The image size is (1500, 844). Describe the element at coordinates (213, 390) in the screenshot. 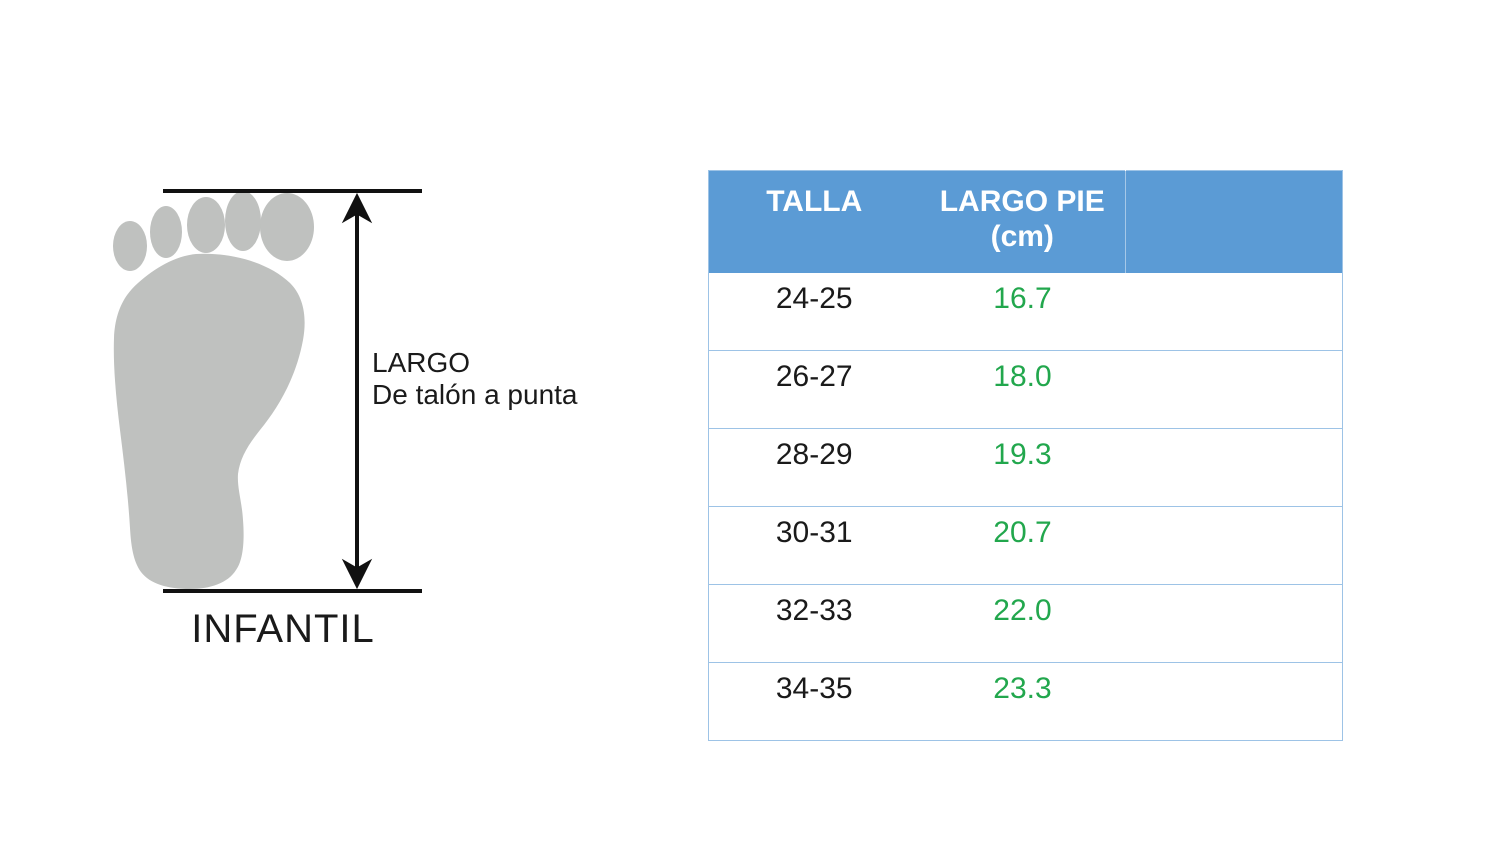

I see `foot-icon` at that location.